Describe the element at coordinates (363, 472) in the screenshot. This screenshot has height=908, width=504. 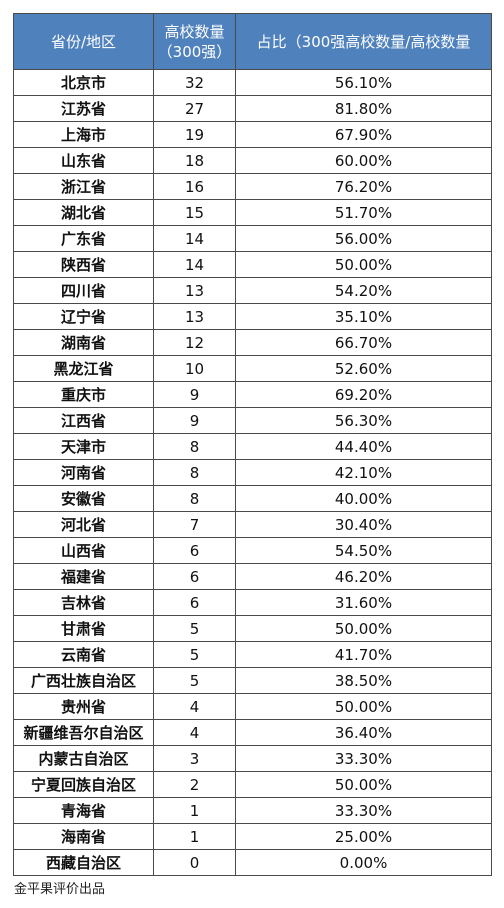
I see `ratio-cell: 42.10%` at that location.